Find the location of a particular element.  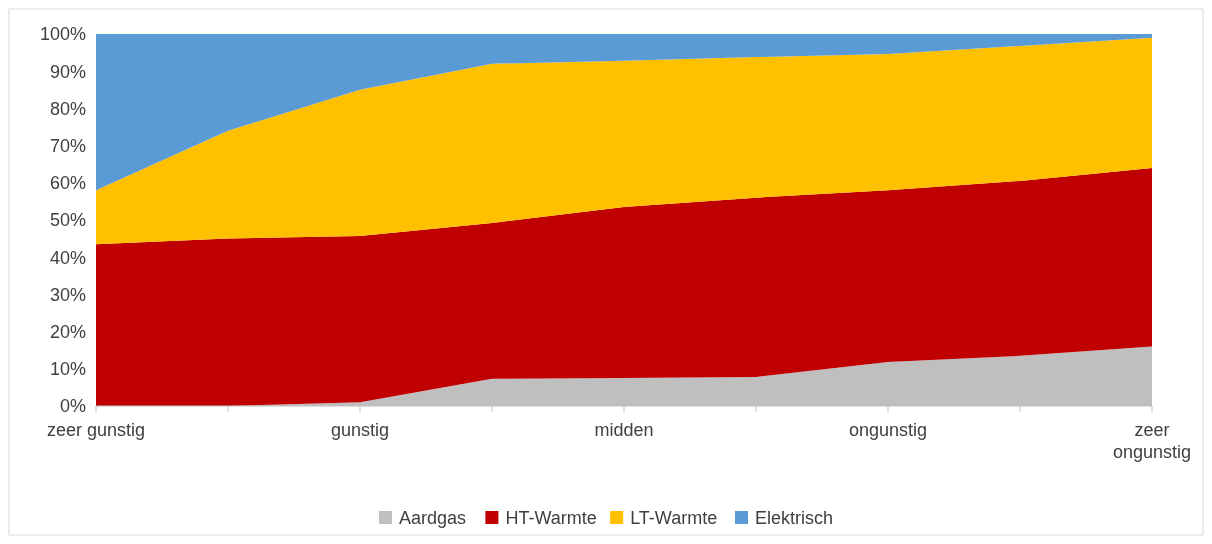

x-tick-label: gunstig is located at coordinates (360, 430).